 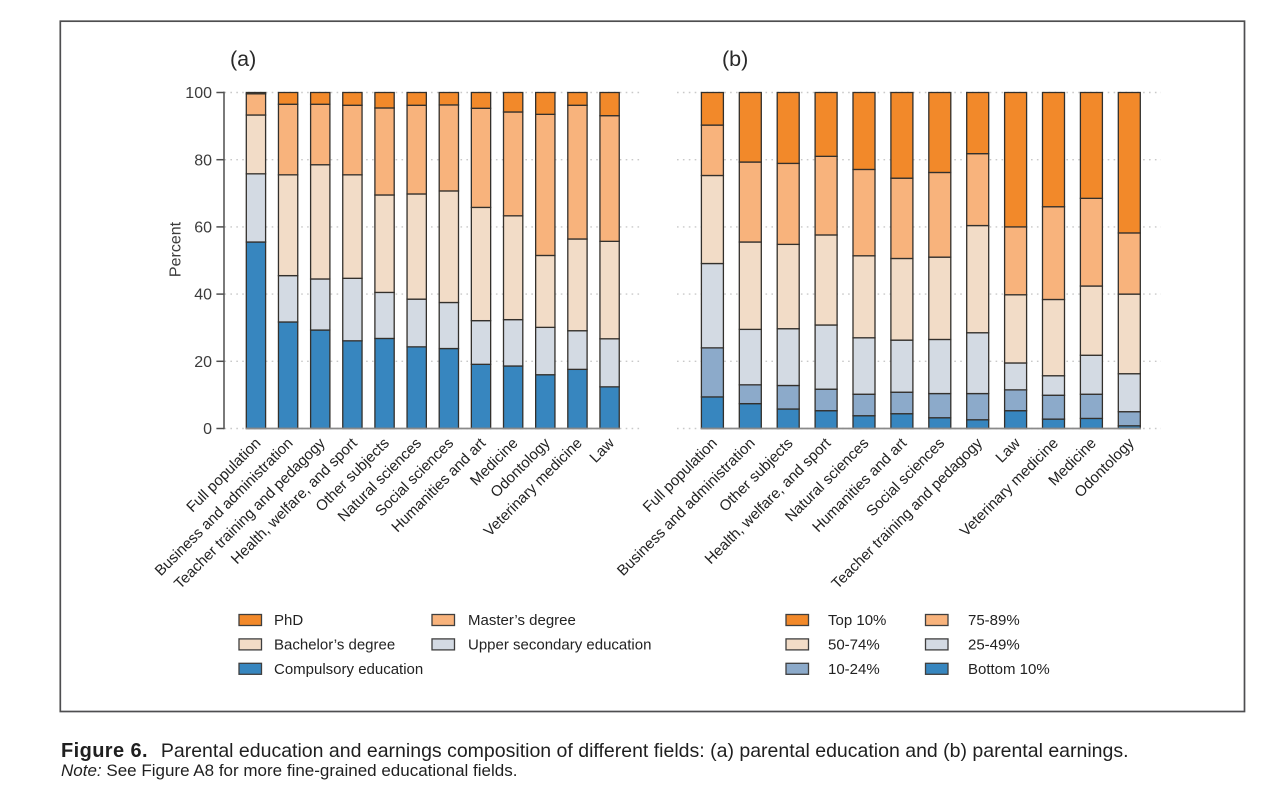 What do you see at coordinates (288, 620) in the screenshot?
I see `svg-text: PhD` at bounding box center [288, 620].